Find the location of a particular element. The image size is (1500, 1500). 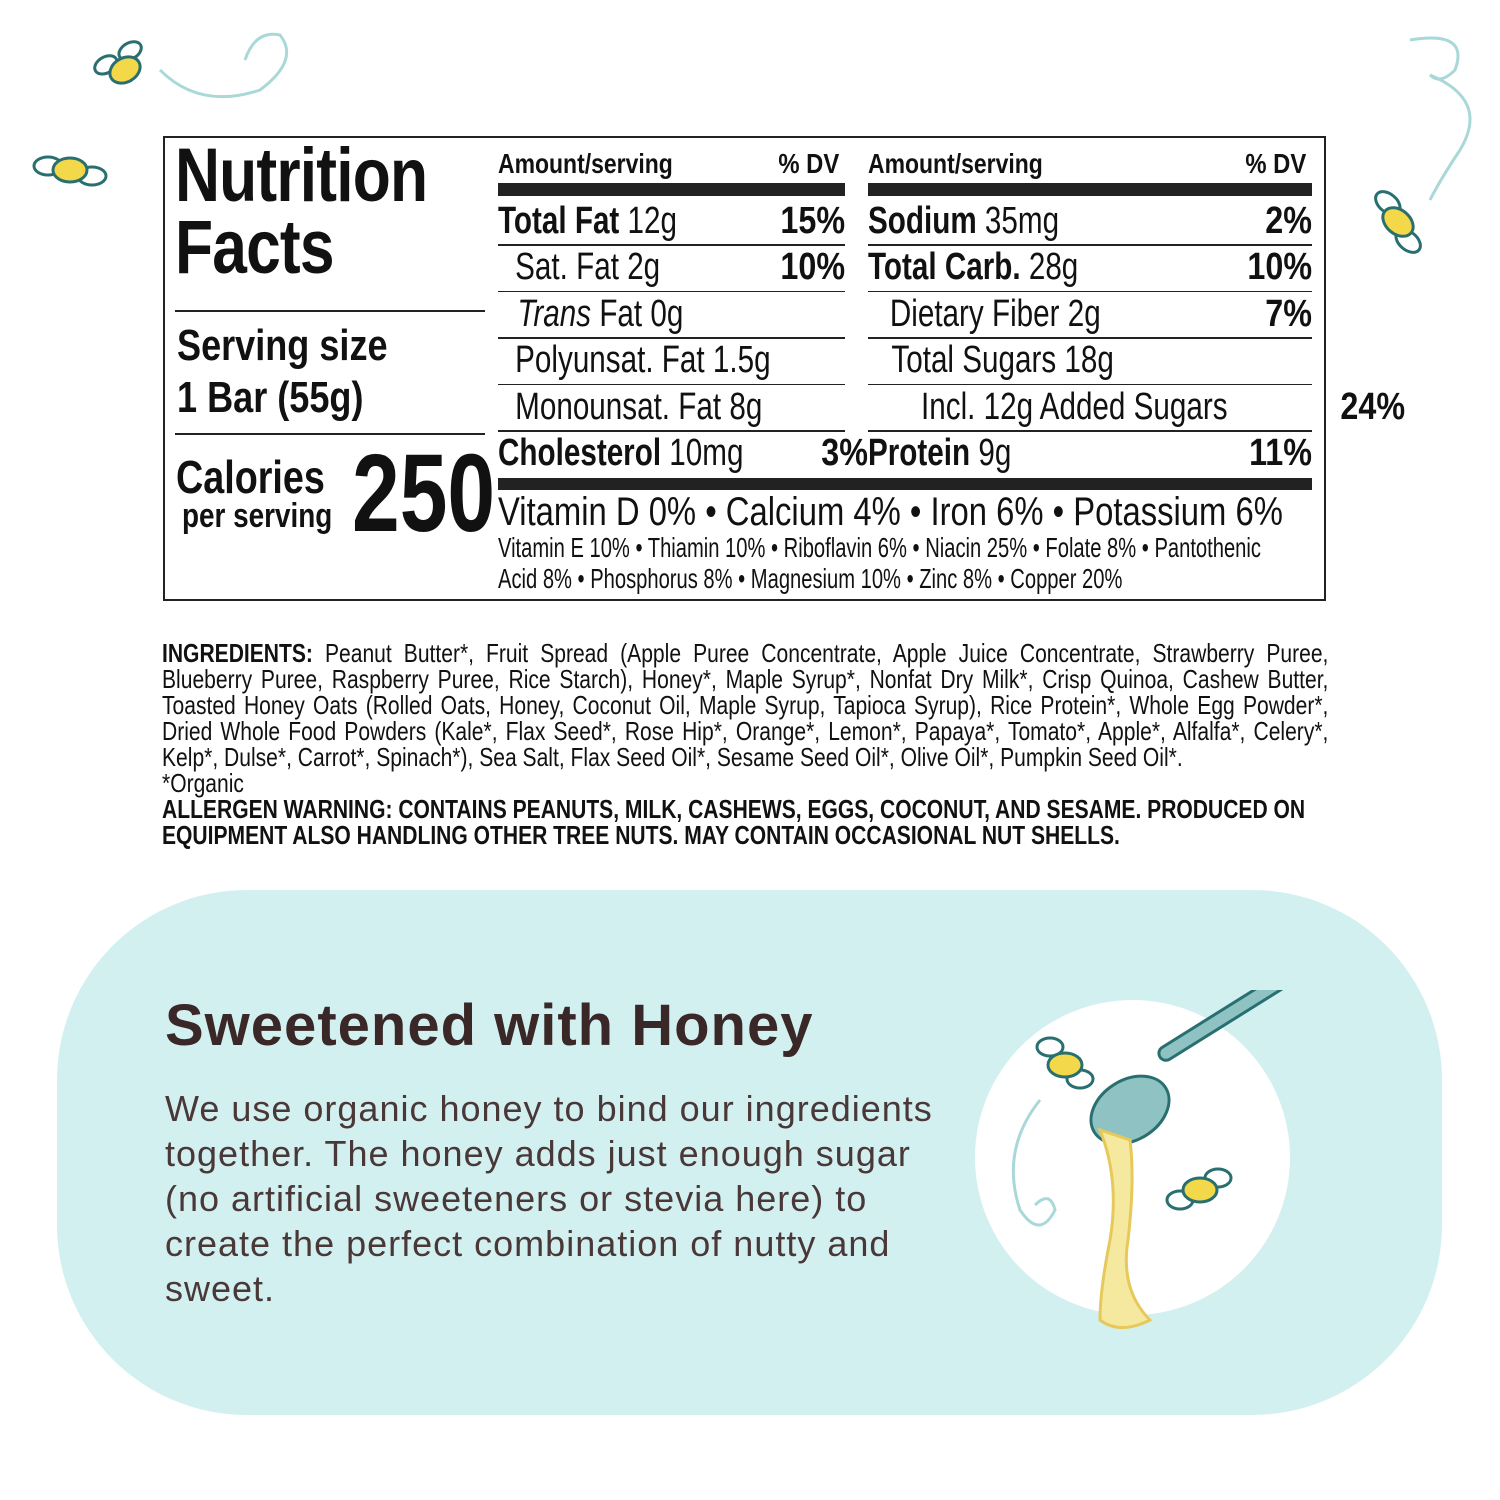

nutrient-name: Polyunsat. Fat is located at coordinates (610, 360).